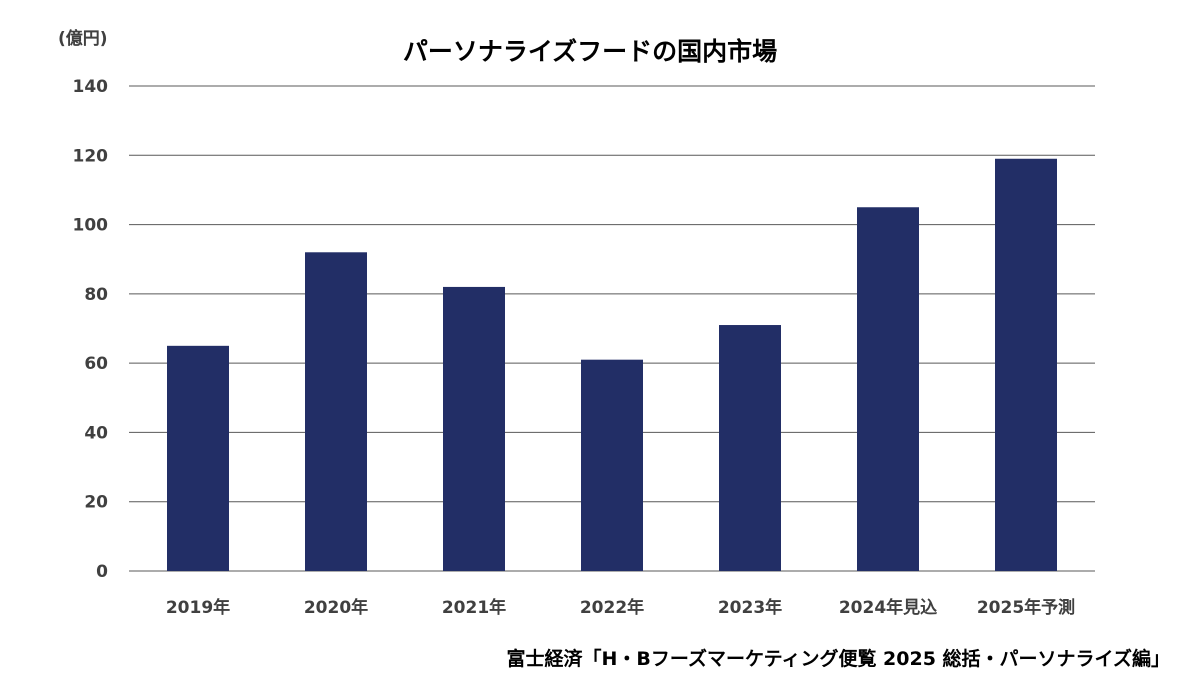 The width and height of the screenshot is (1200, 675). Describe the element at coordinates (102, 572) in the screenshot. I see `y-tick-label: 0` at that location.